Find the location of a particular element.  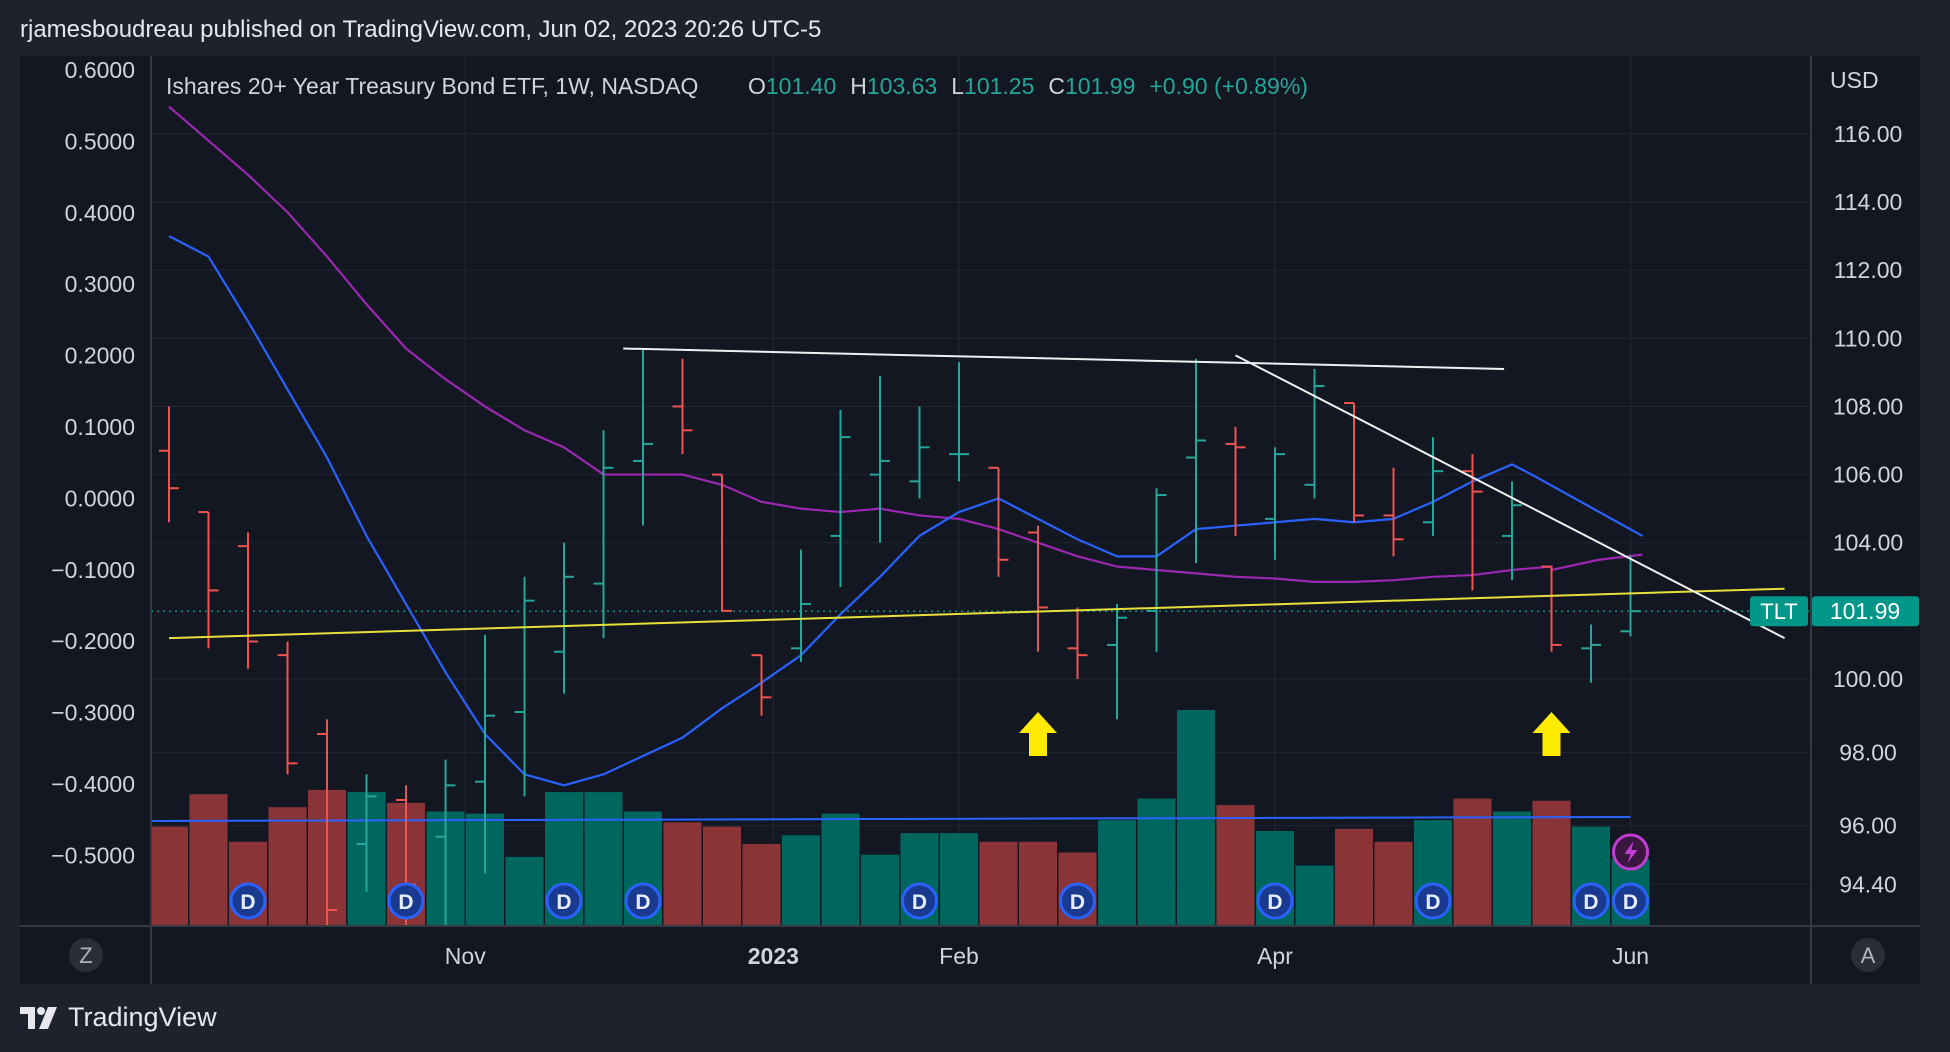

time-tick-label: Jun is located at coordinates (1630, 956).